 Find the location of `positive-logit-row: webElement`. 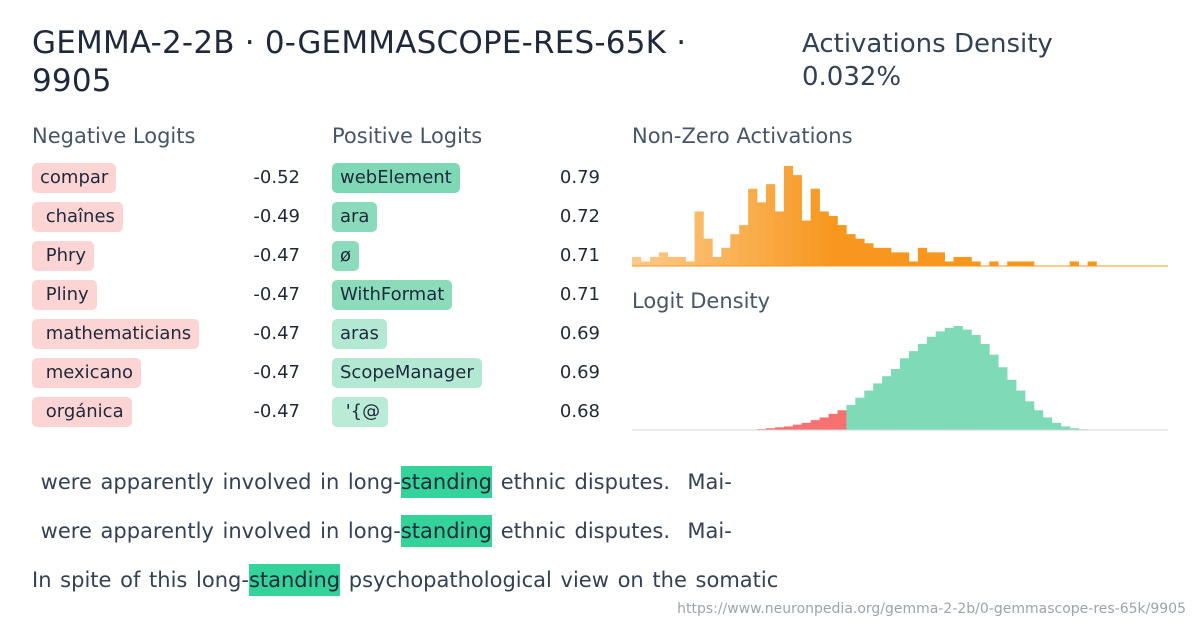

positive-logit-row: webElement is located at coordinates (396, 178).